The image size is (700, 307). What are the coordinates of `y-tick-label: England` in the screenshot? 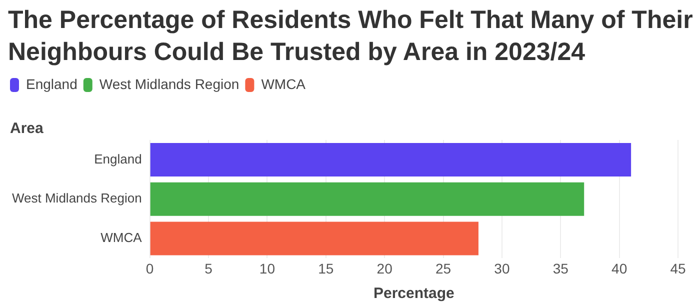 It's located at (118, 158).